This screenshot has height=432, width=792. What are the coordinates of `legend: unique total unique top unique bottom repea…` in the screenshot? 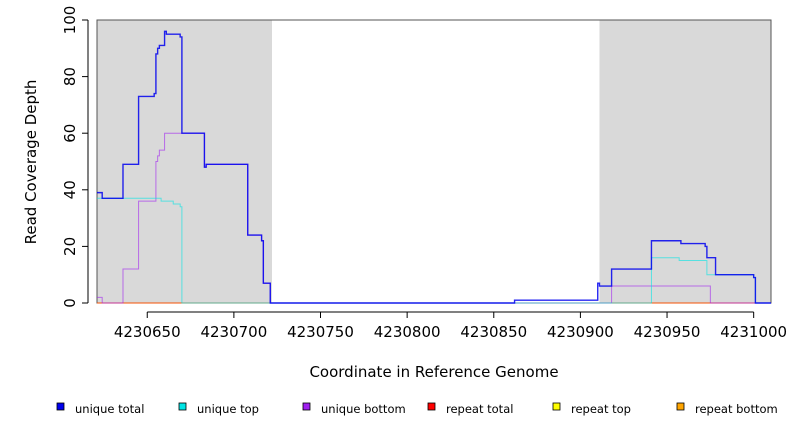 It's located at (417, 409).